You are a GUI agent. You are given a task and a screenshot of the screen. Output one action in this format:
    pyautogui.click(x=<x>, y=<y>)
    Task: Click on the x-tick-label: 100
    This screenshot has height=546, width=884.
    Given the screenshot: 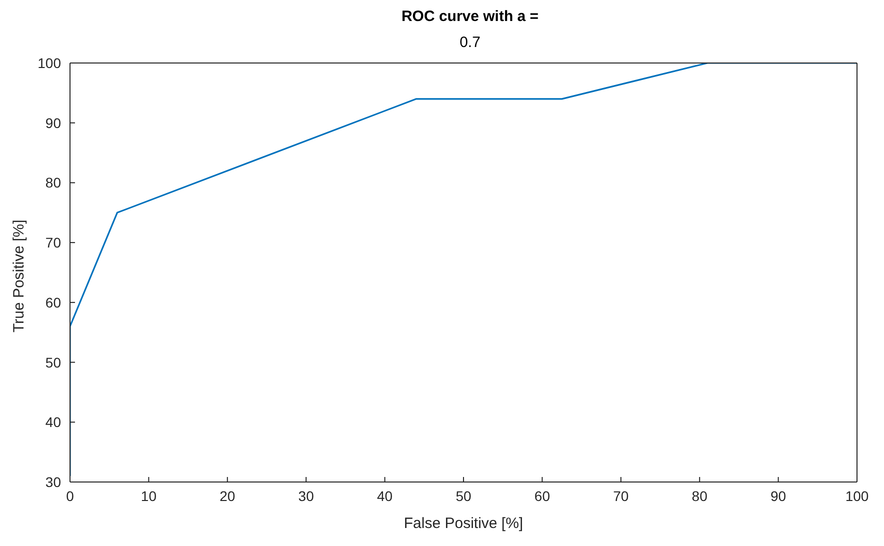 What is the action you would take?
    pyautogui.click(x=857, y=496)
    